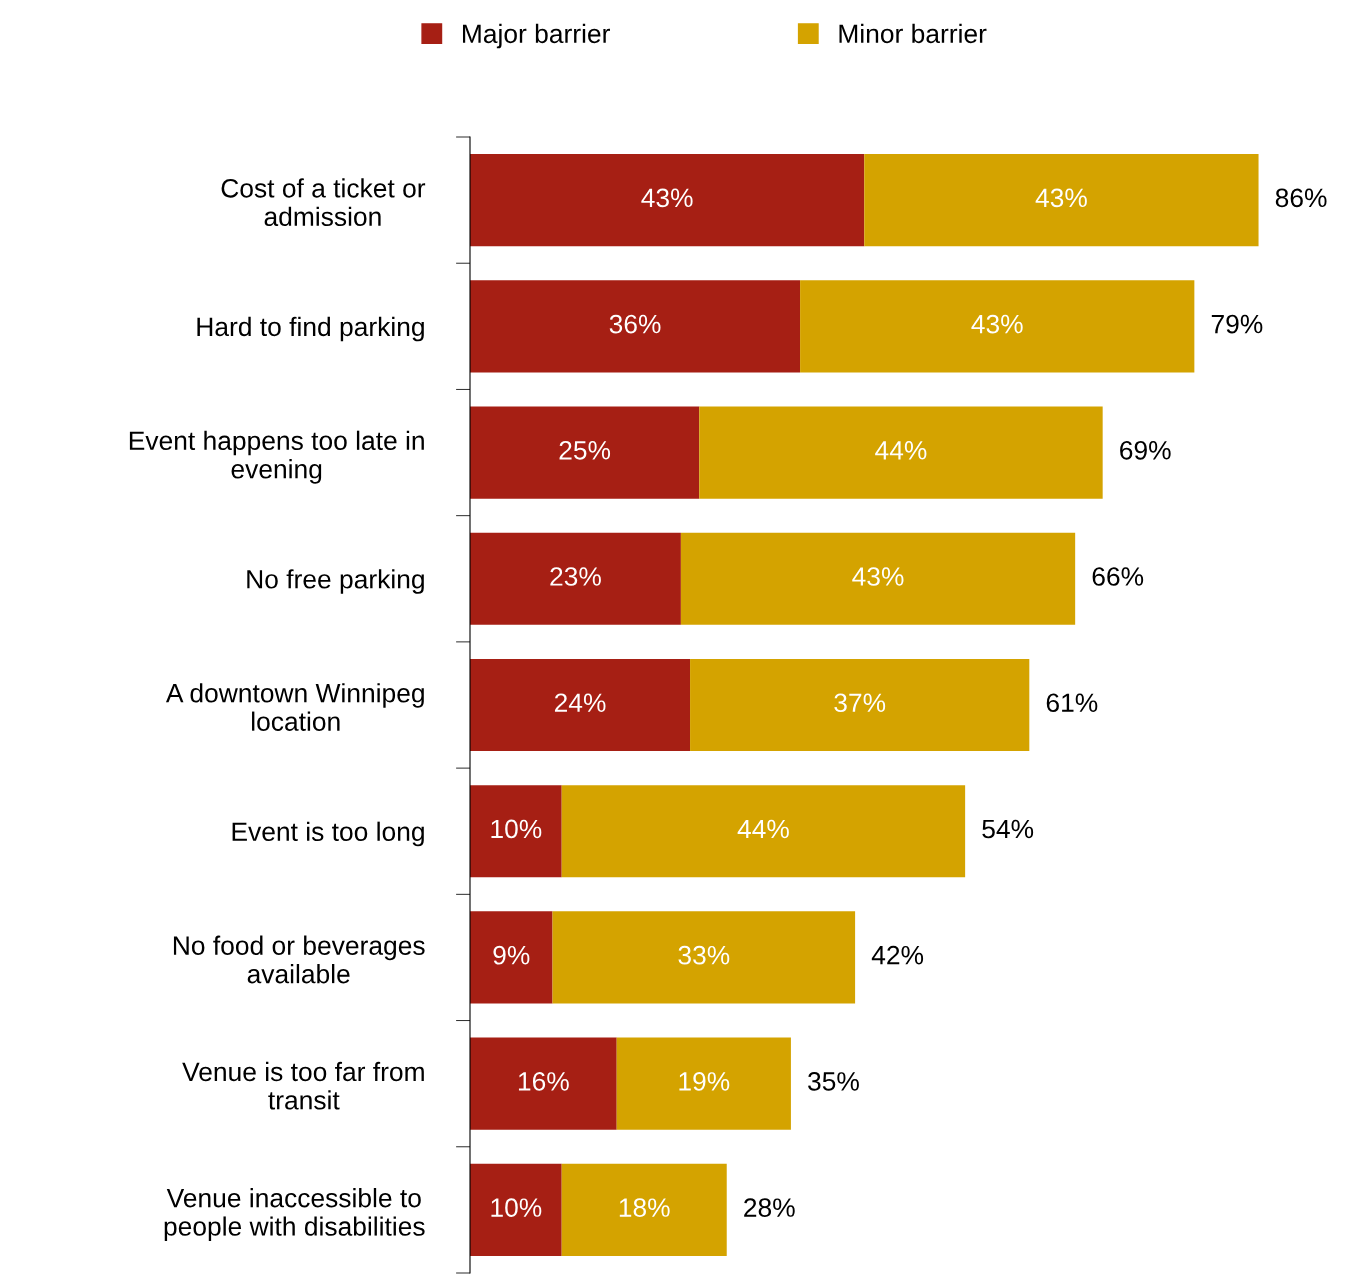  Describe the element at coordinates (276, 457) in the screenshot. I see `y-tick-label: Event happens too late in evening` at that location.